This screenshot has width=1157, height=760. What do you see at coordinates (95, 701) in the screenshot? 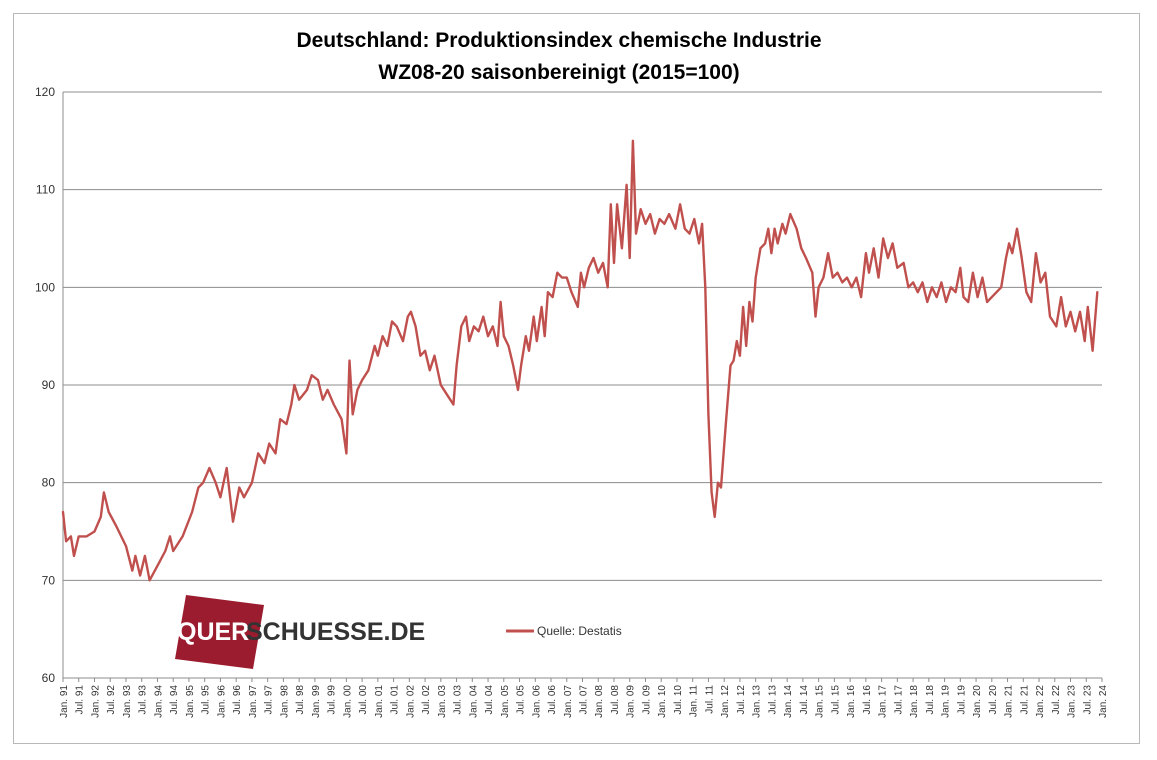
I see `x-tick-label: Jan. 92` at bounding box center [95, 701].